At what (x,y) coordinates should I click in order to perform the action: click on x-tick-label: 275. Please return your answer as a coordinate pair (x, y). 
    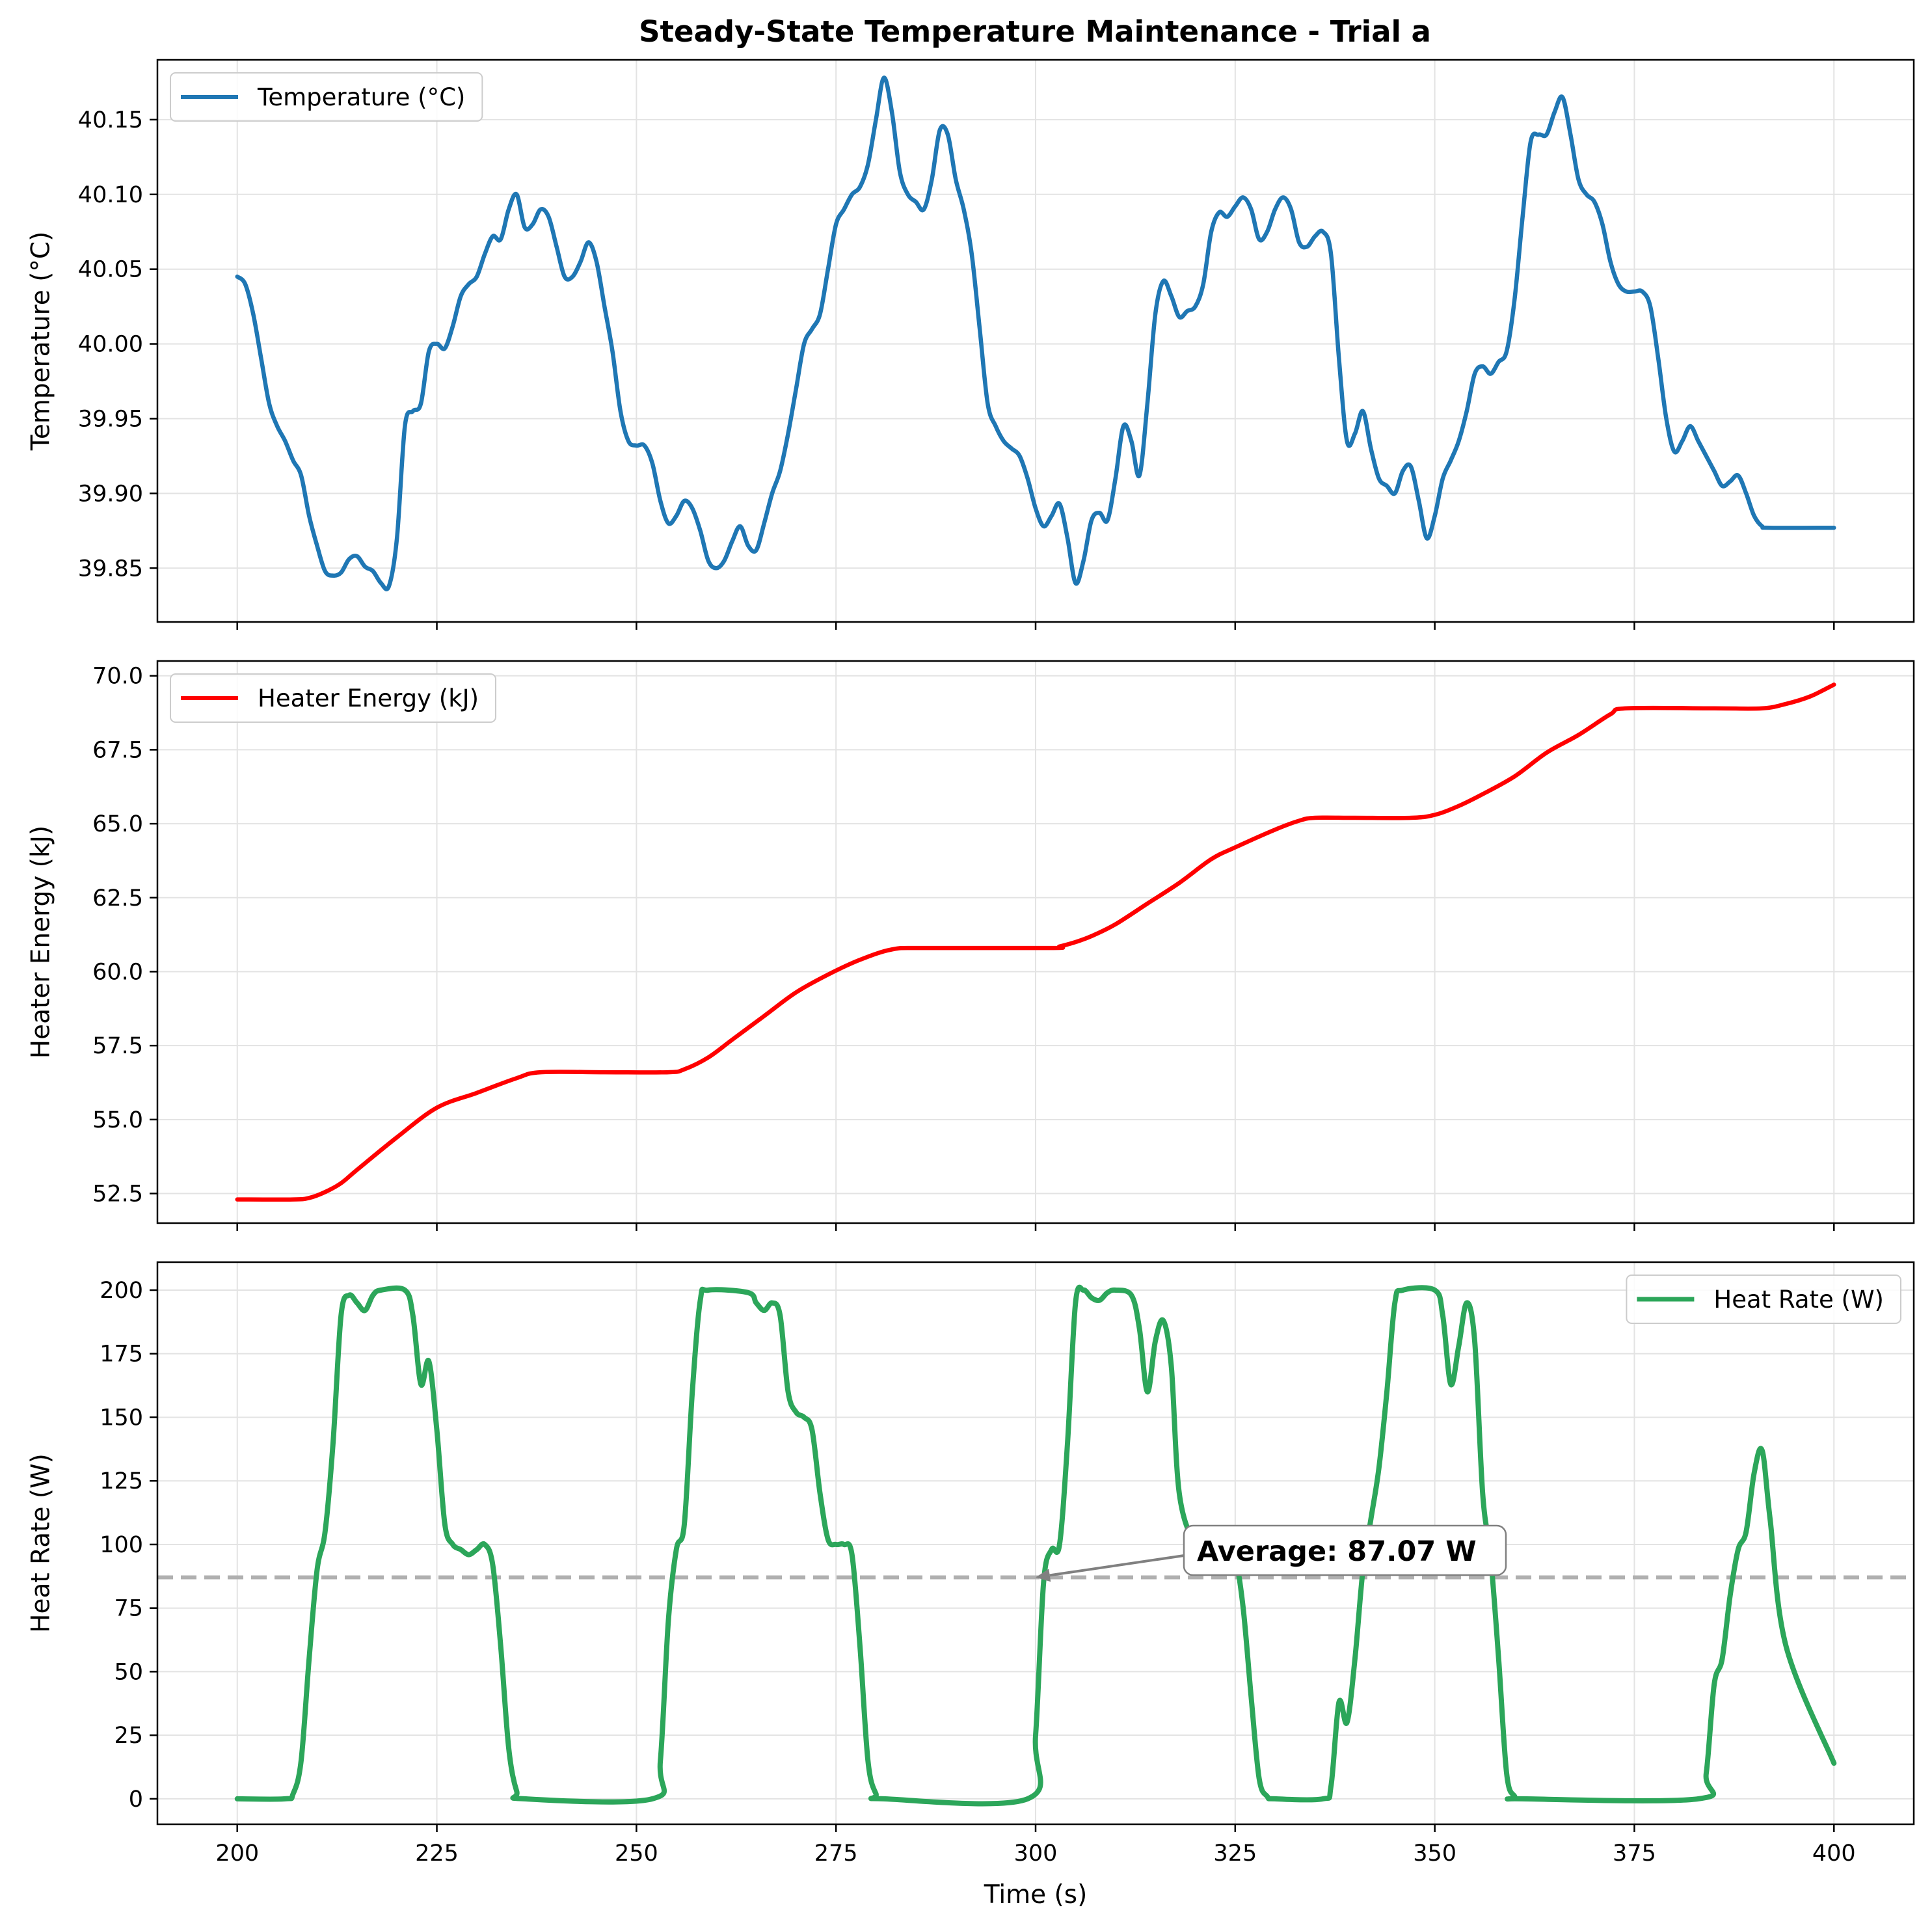
    Looking at the image, I should click on (836, 1854).